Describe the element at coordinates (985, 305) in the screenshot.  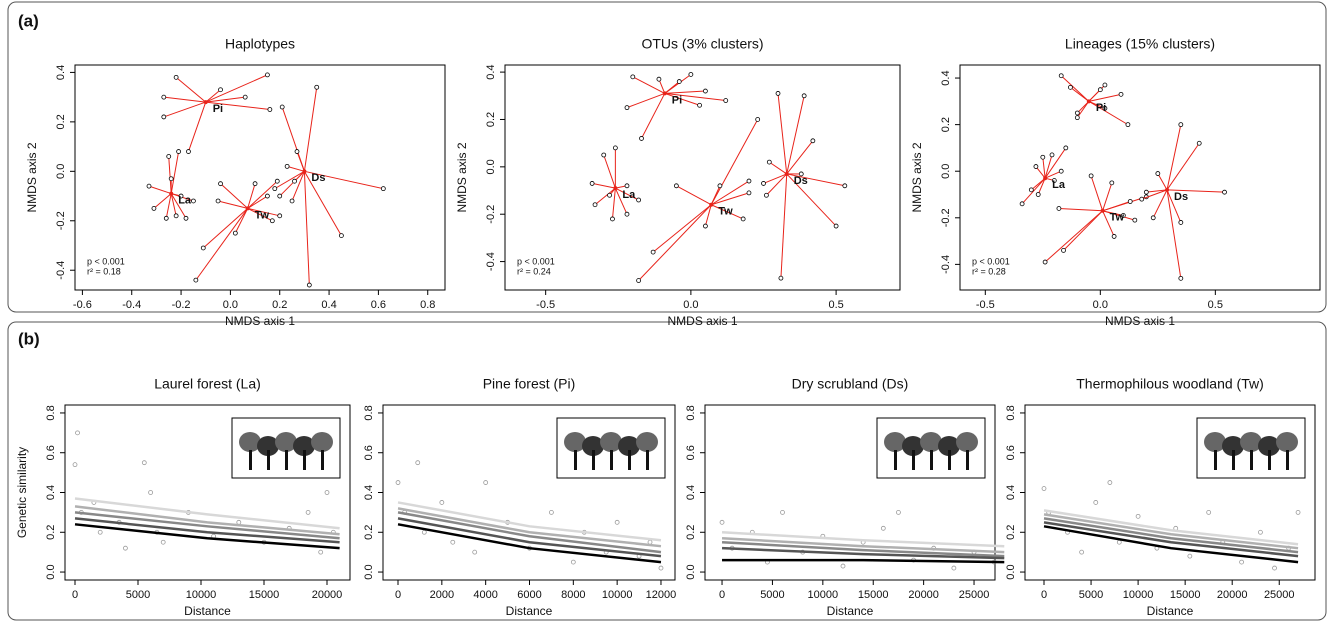
I see `x-tick-label: -0.5` at that location.